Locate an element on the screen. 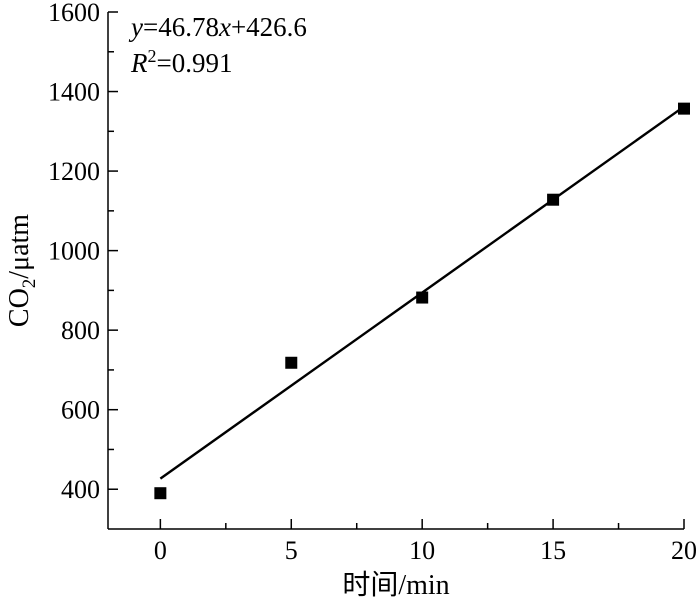 This screenshot has width=700, height=602. x-tick-label: 20 is located at coordinates (684, 550).